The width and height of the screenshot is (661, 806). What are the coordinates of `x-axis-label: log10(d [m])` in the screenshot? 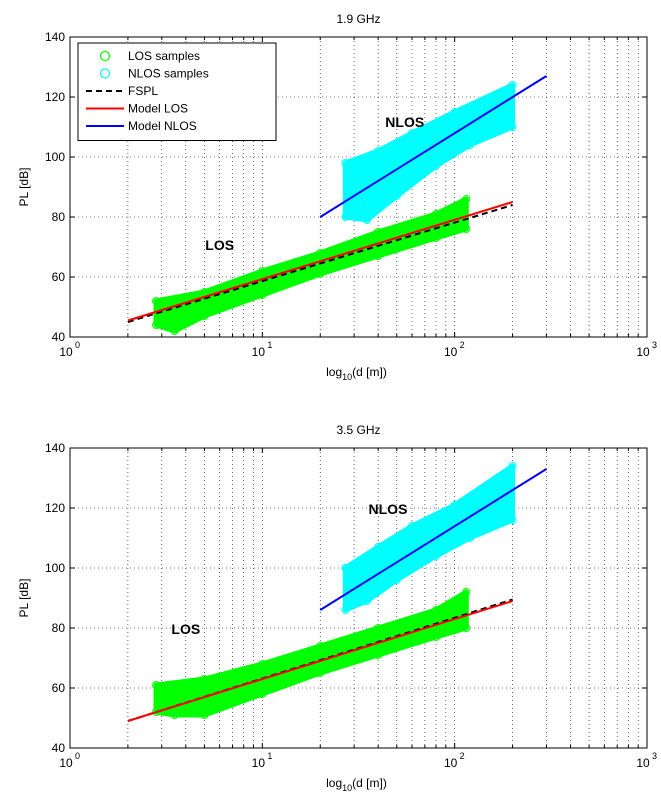 It's located at (356, 373).